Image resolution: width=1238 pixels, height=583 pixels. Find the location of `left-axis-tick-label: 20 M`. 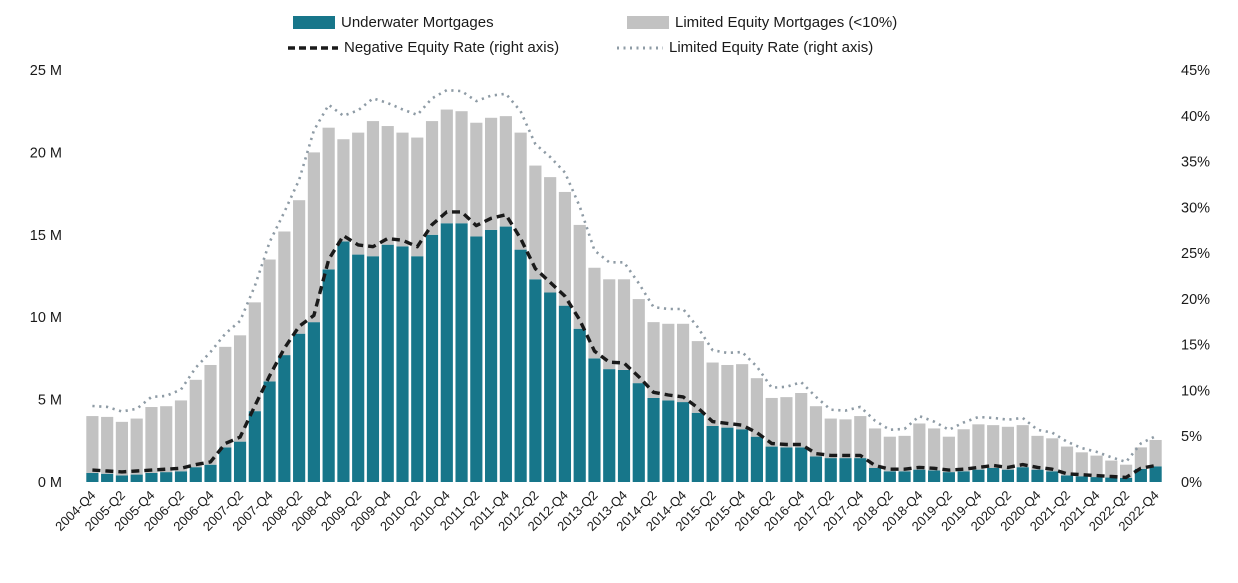

left-axis-tick-label: 20 M is located at coordinates (46, 153).